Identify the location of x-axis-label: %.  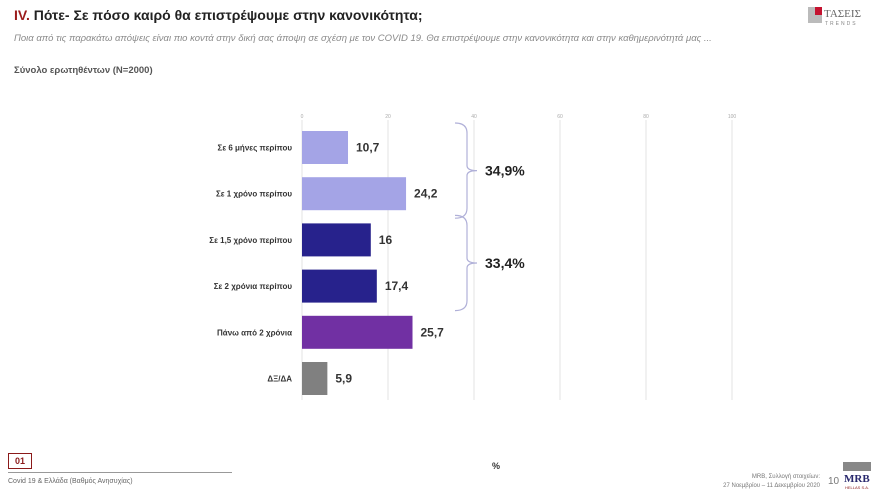
(496, 466).